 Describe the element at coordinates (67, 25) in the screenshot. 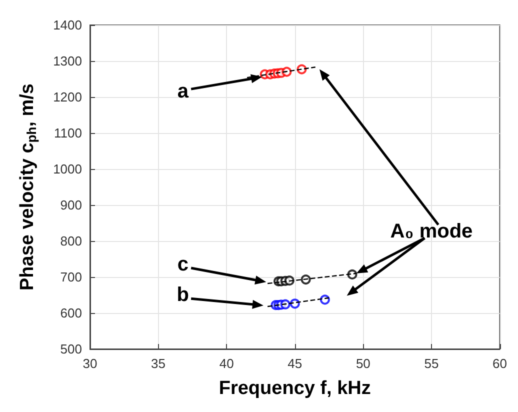

I see `y-tick-label: 1400` at that location.